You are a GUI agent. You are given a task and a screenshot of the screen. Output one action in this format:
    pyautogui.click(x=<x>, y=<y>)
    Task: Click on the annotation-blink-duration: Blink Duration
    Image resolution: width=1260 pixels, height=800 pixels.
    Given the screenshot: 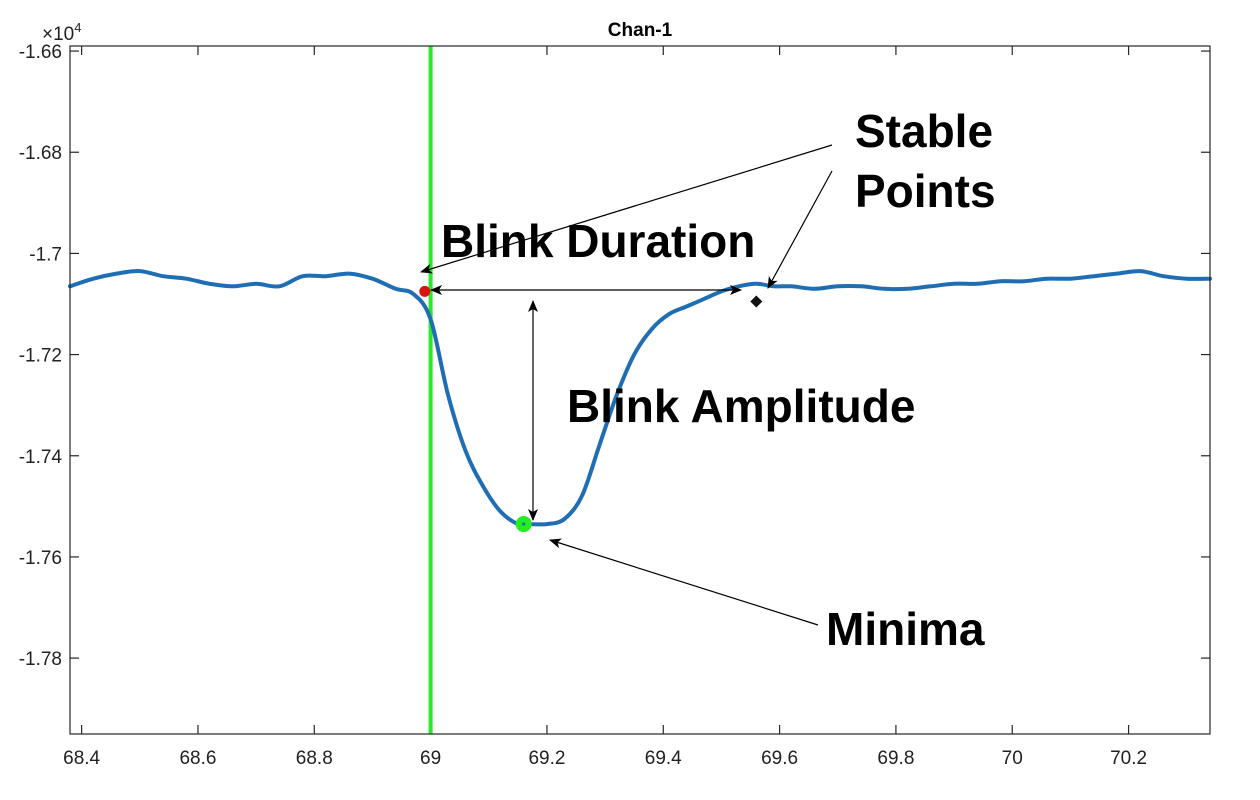 What is the action you would take?
    pyautogui.click(x=598, y=241)
    